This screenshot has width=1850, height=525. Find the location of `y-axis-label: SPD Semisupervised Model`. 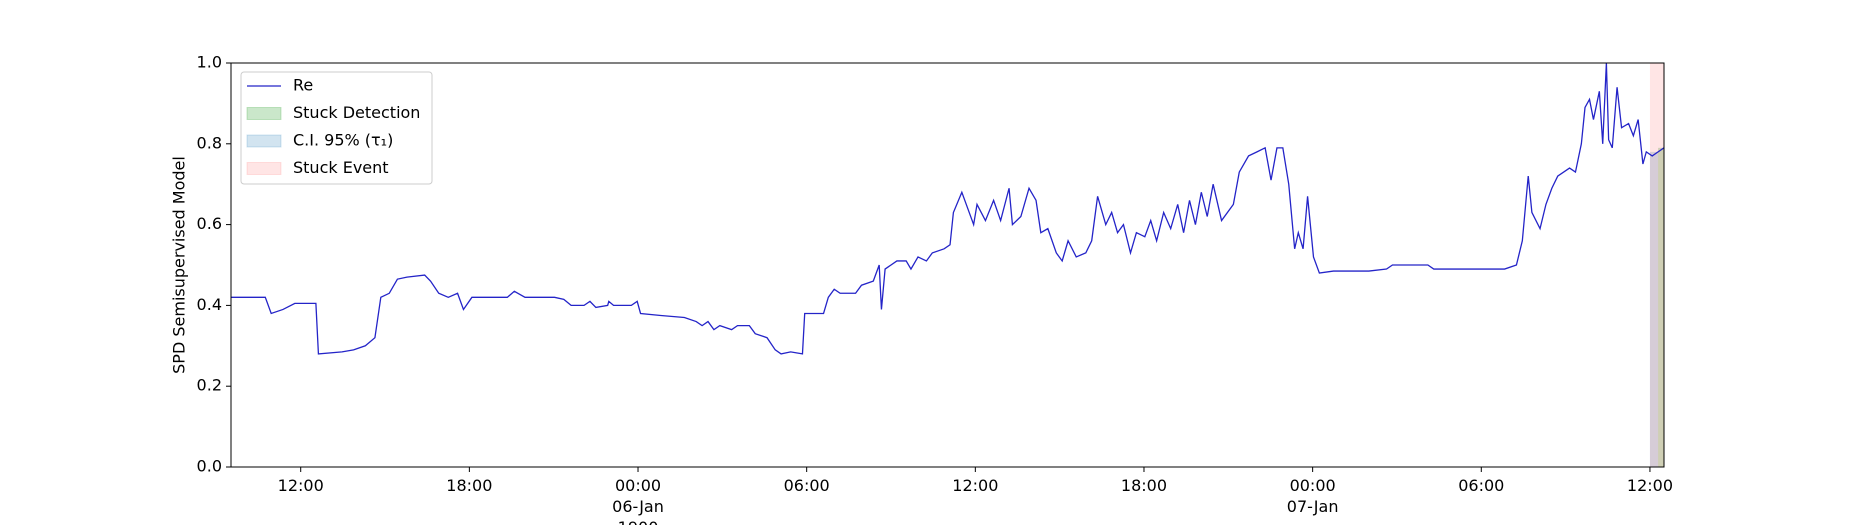

y-axis-label: SPD Semisupervised Model is located at coordinates (179, 265).